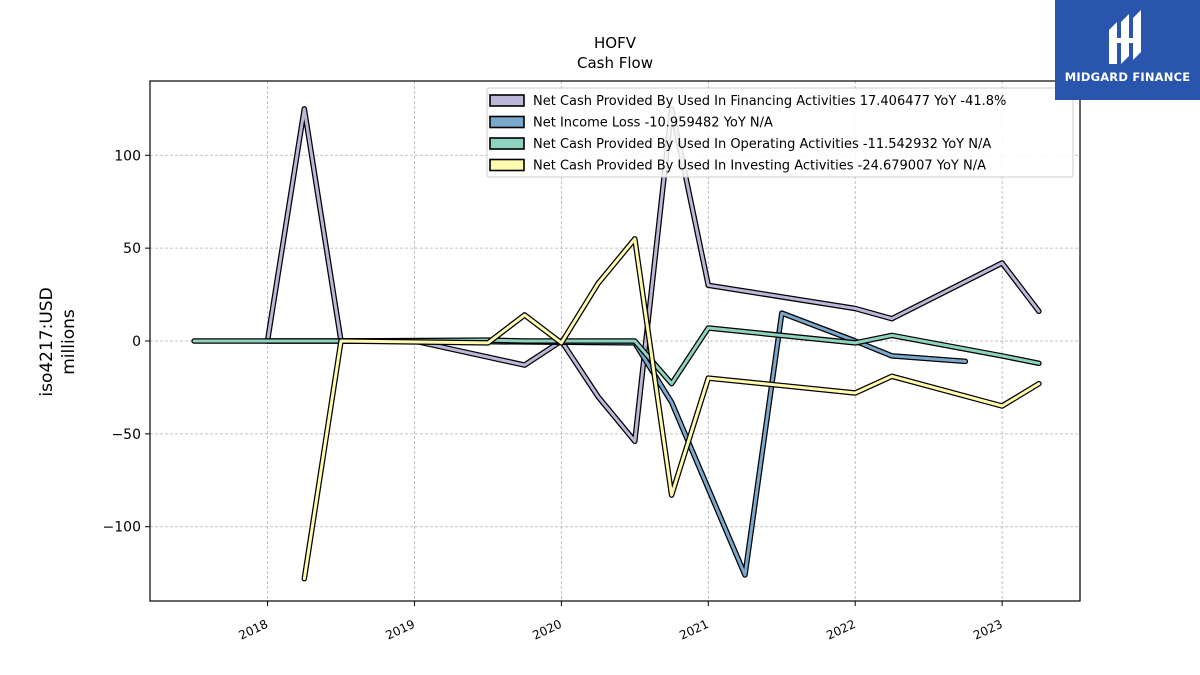  What do you see at coordinates (126, 435) in the screenshot?
I see `y-tick-label: −50` at bounding box center [126, 435].